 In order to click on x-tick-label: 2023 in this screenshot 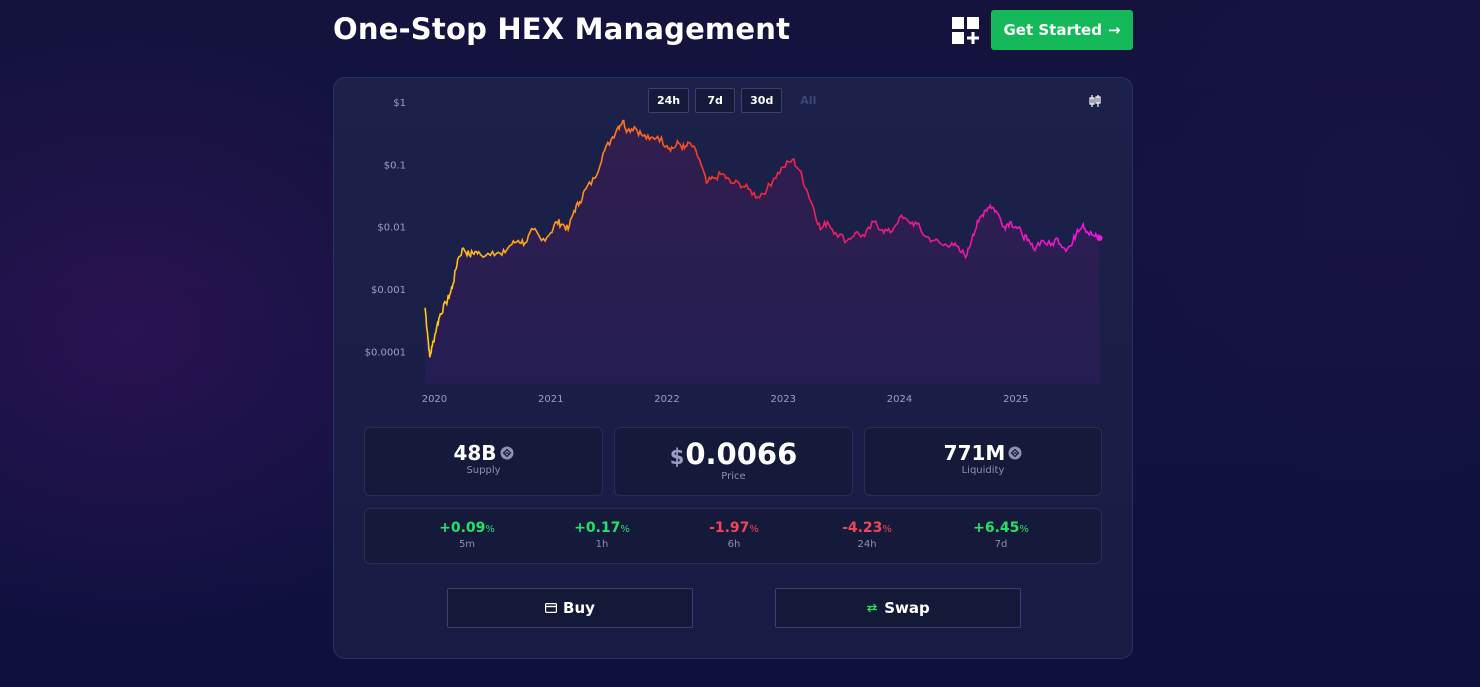, I will do `click(783, 399)`.